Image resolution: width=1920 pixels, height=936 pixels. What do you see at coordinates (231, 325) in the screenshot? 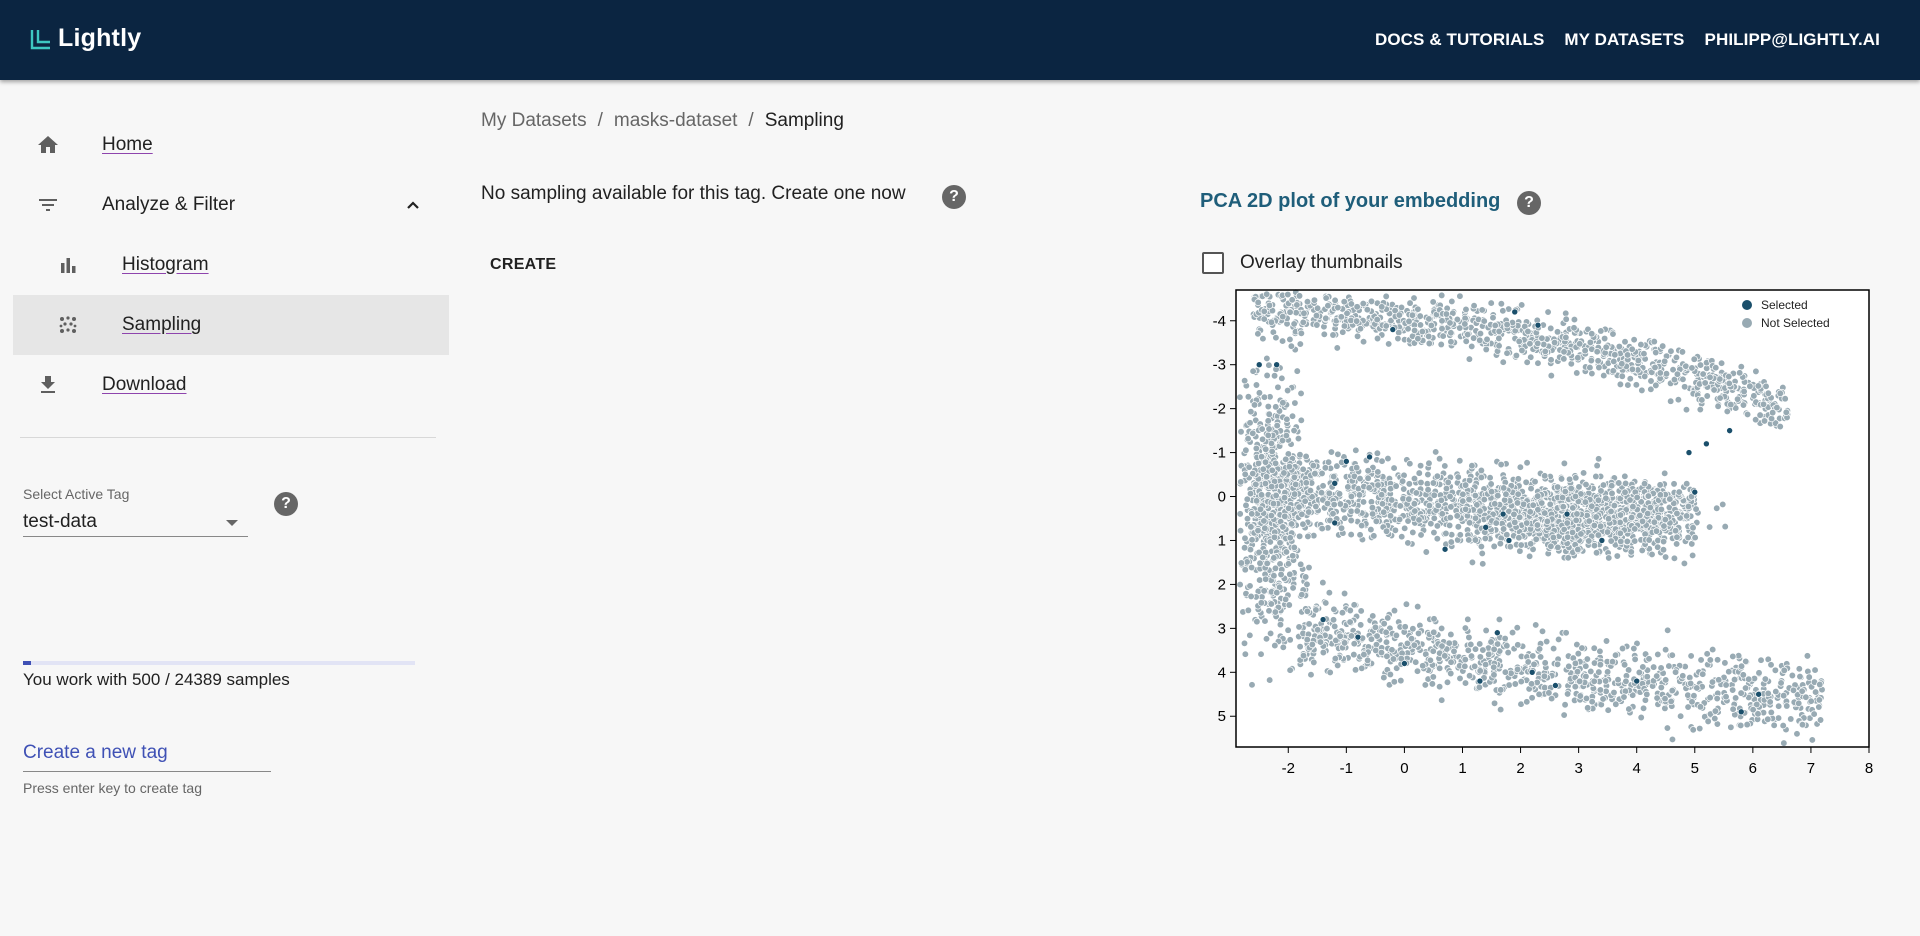
I see `sidebar-item-sampling: Sampling` at bounding box center [231, 325].